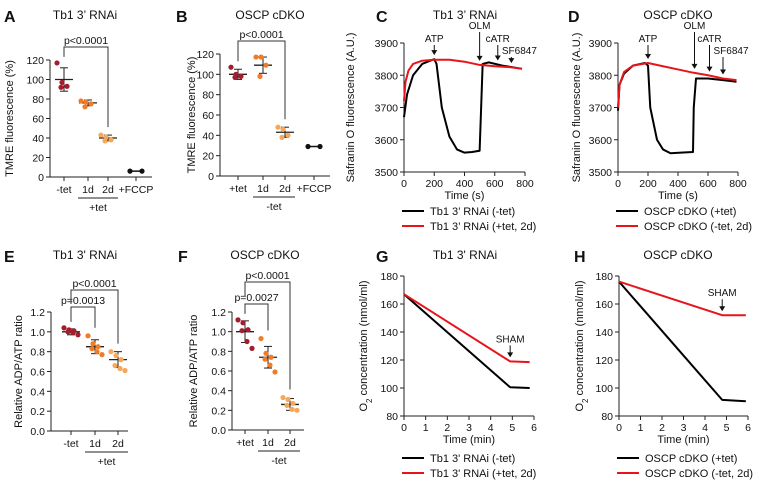 This screenshot has width=765, height=481. Describe the element at coordinates (389, 361) in the screenshot. I see `y-tick-label: 120` at that location.